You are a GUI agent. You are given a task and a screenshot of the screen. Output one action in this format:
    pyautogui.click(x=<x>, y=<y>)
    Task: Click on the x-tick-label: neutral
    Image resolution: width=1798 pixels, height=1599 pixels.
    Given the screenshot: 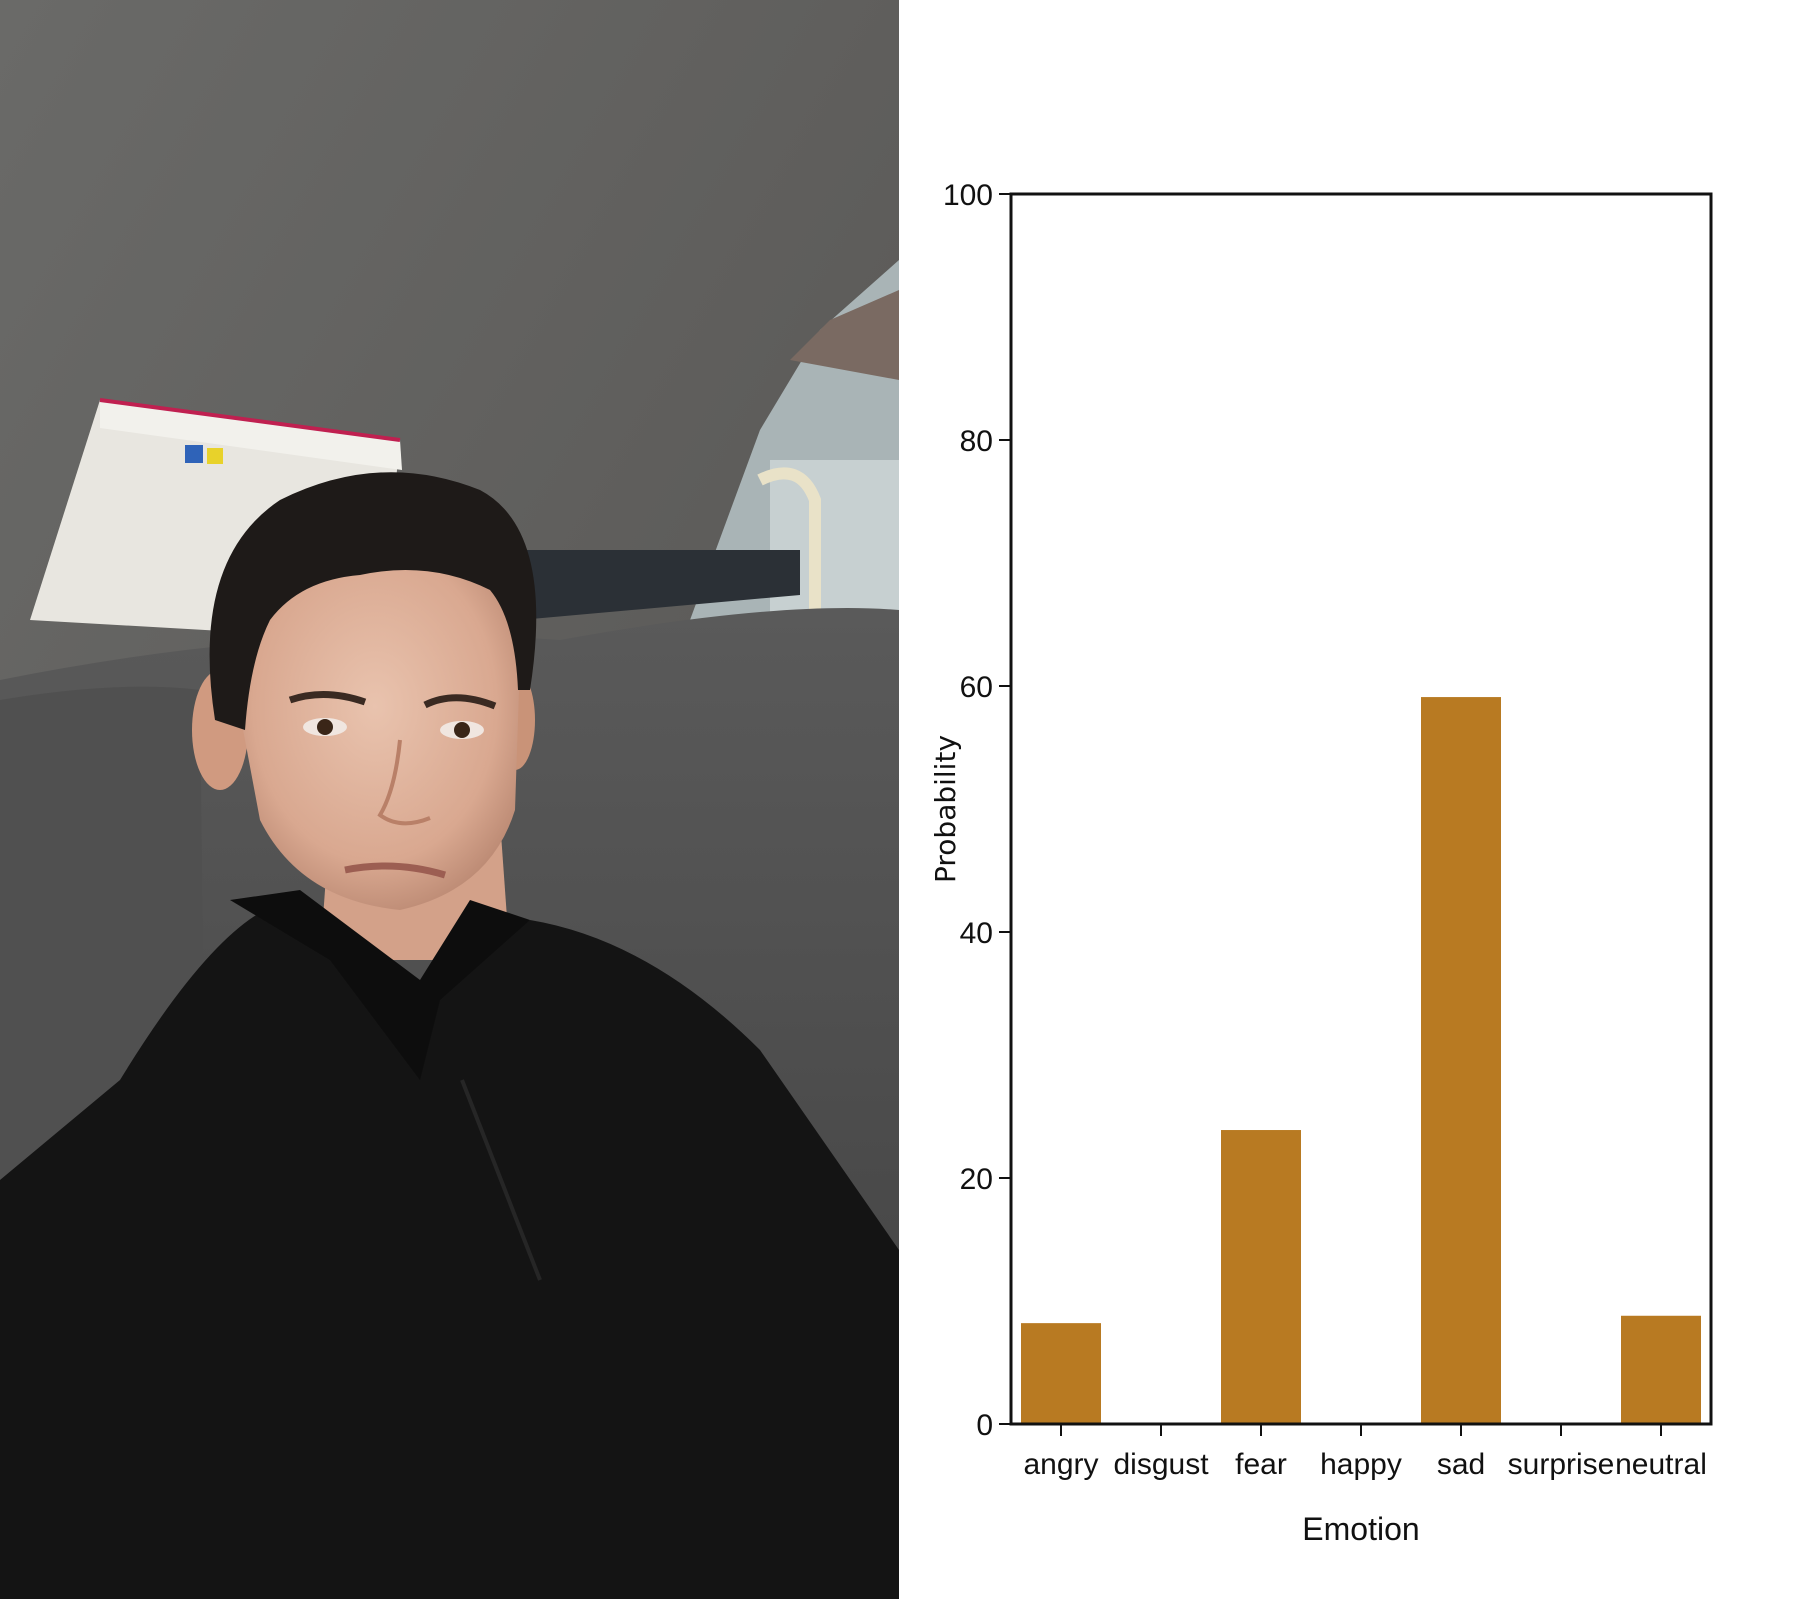 What is the action you would take?
    pyautogui.click(x=1661, y=1464)
    